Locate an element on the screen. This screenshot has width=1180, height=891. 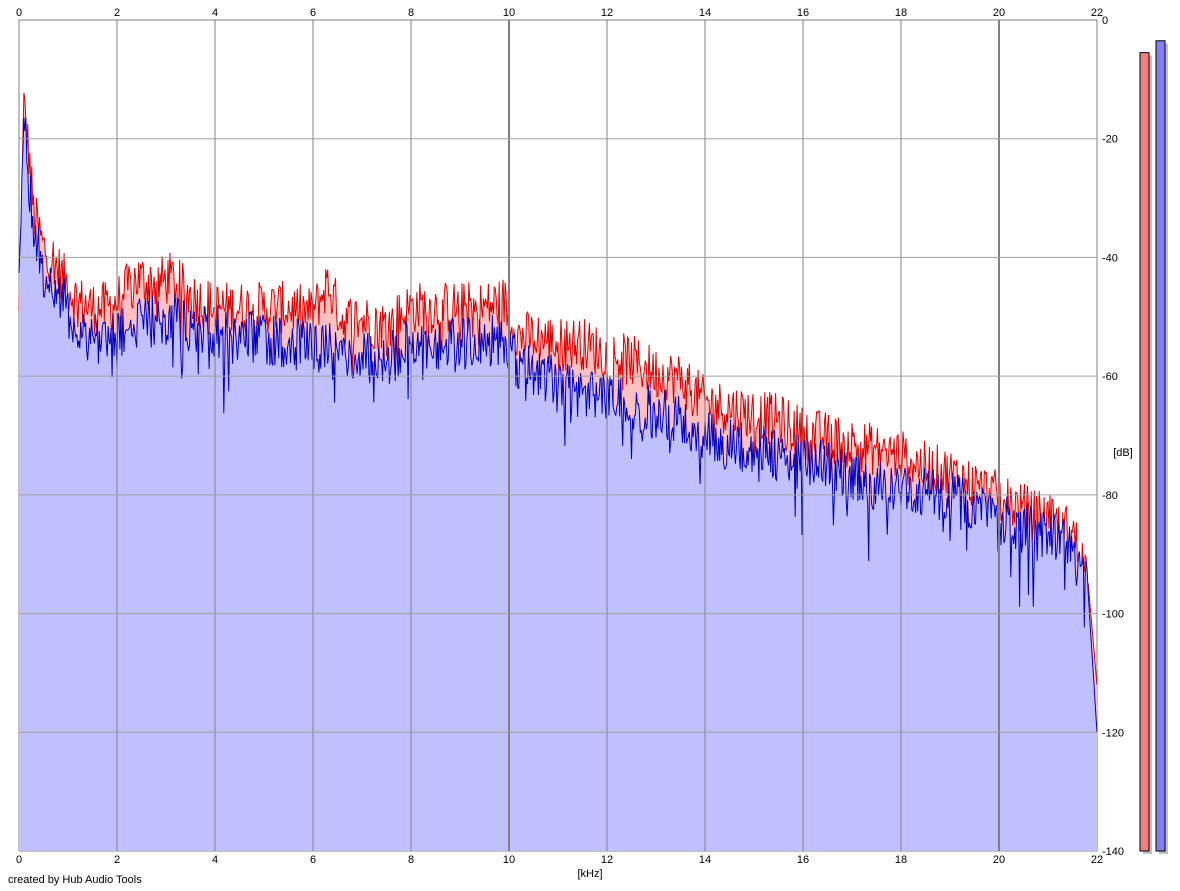
x-tick-label-bottom: 2 is located at coordinates (117, 860).